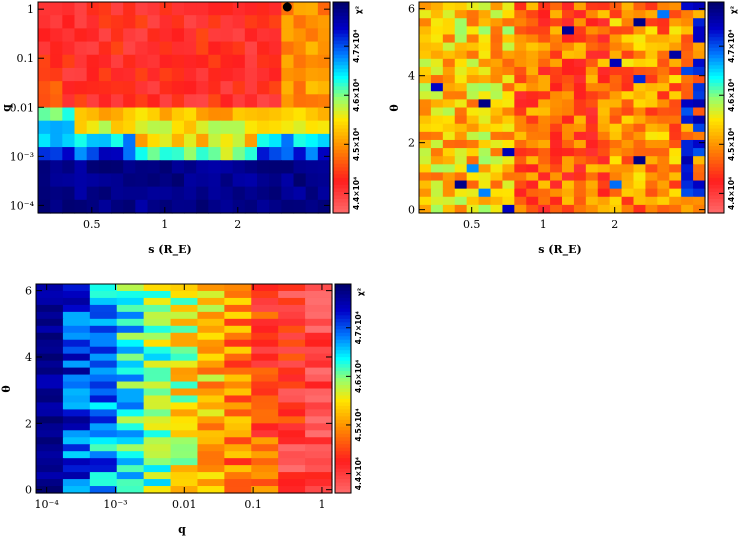 The width and height of the screenshot is (754, 538). What do you see at coordinates (360, 292) in the screenshot?
I see `colorbar-title: χ²` at bounding box center [360, 292].